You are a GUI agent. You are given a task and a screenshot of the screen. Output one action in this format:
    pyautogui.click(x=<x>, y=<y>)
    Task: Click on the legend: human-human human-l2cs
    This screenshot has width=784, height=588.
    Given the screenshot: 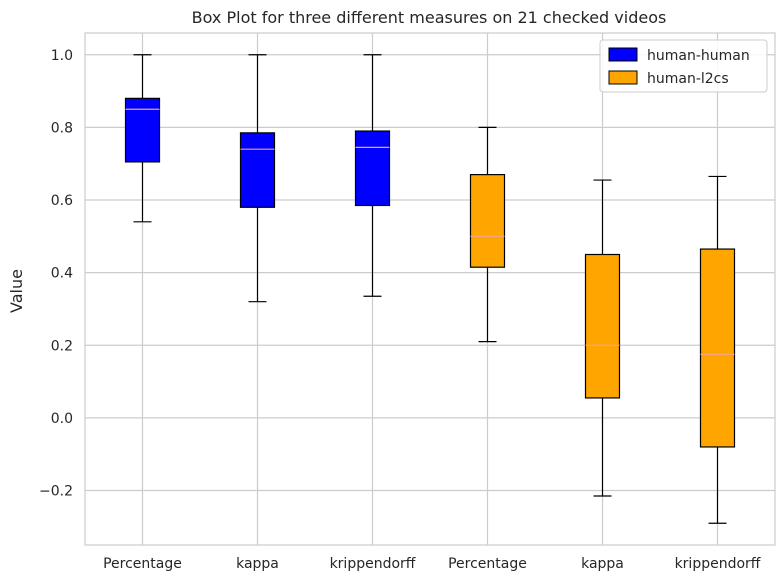 What is the action you would take?
    pyautogui.click(x=683, y=66)
    